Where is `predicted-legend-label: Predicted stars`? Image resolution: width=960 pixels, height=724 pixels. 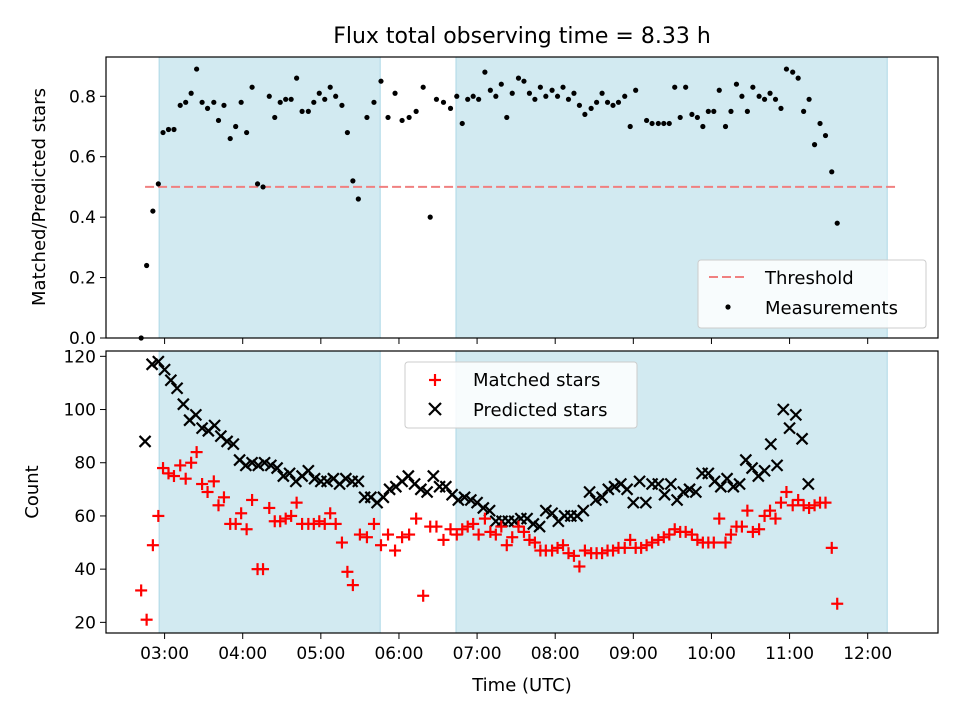 predicted-legend-label: Predicted stars is located at coordinates (540, 410).